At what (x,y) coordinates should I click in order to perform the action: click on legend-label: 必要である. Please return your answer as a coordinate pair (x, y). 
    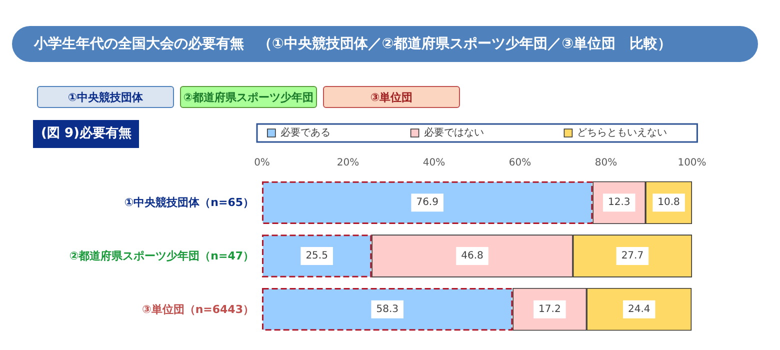
    Looking at the image, I should click on (305, 132).